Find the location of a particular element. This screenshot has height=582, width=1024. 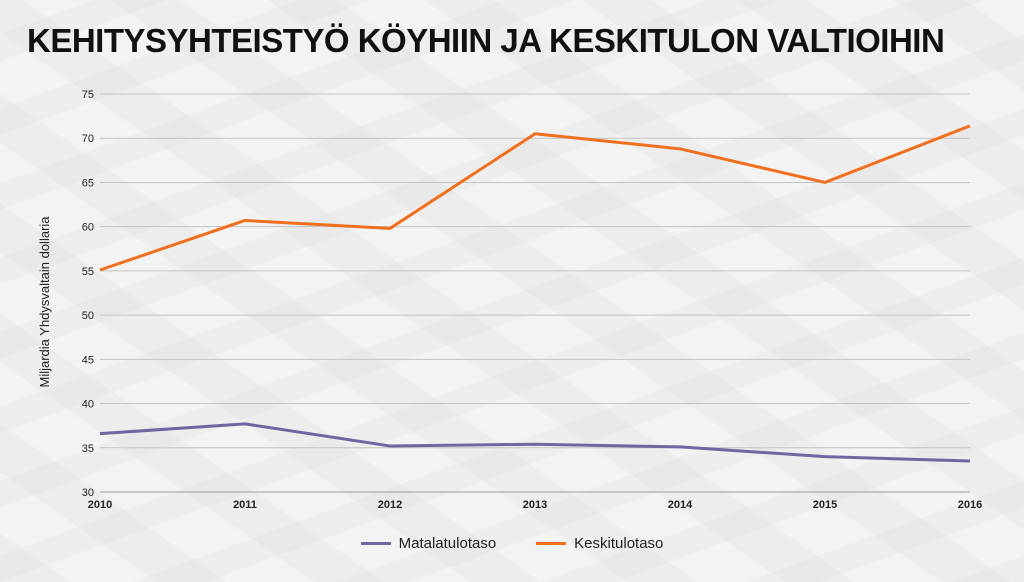

y-axis-ticks: 30 35 40 45 50 55 60 65 70 75 is located at coordinates (88, 294).